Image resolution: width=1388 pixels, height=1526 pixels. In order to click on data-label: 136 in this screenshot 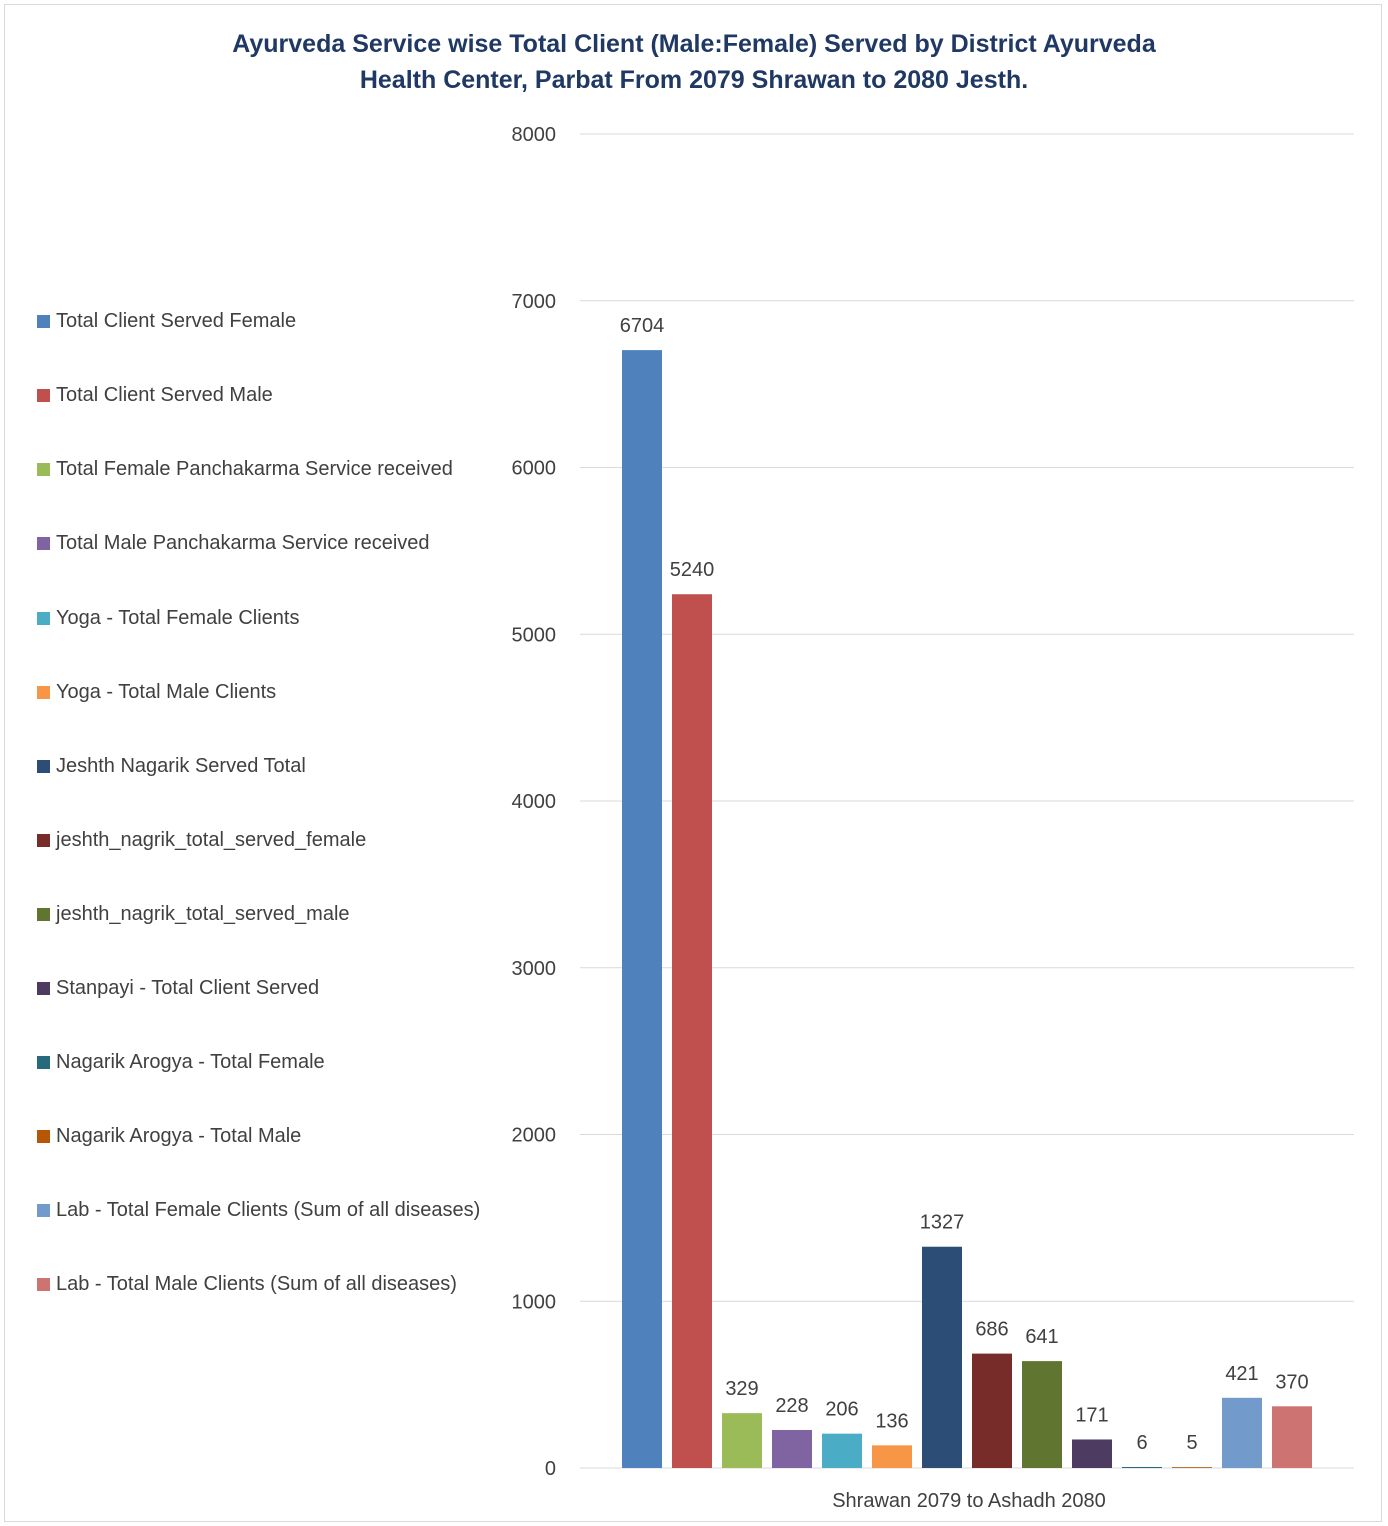, I will do `click(891, 1421)`.